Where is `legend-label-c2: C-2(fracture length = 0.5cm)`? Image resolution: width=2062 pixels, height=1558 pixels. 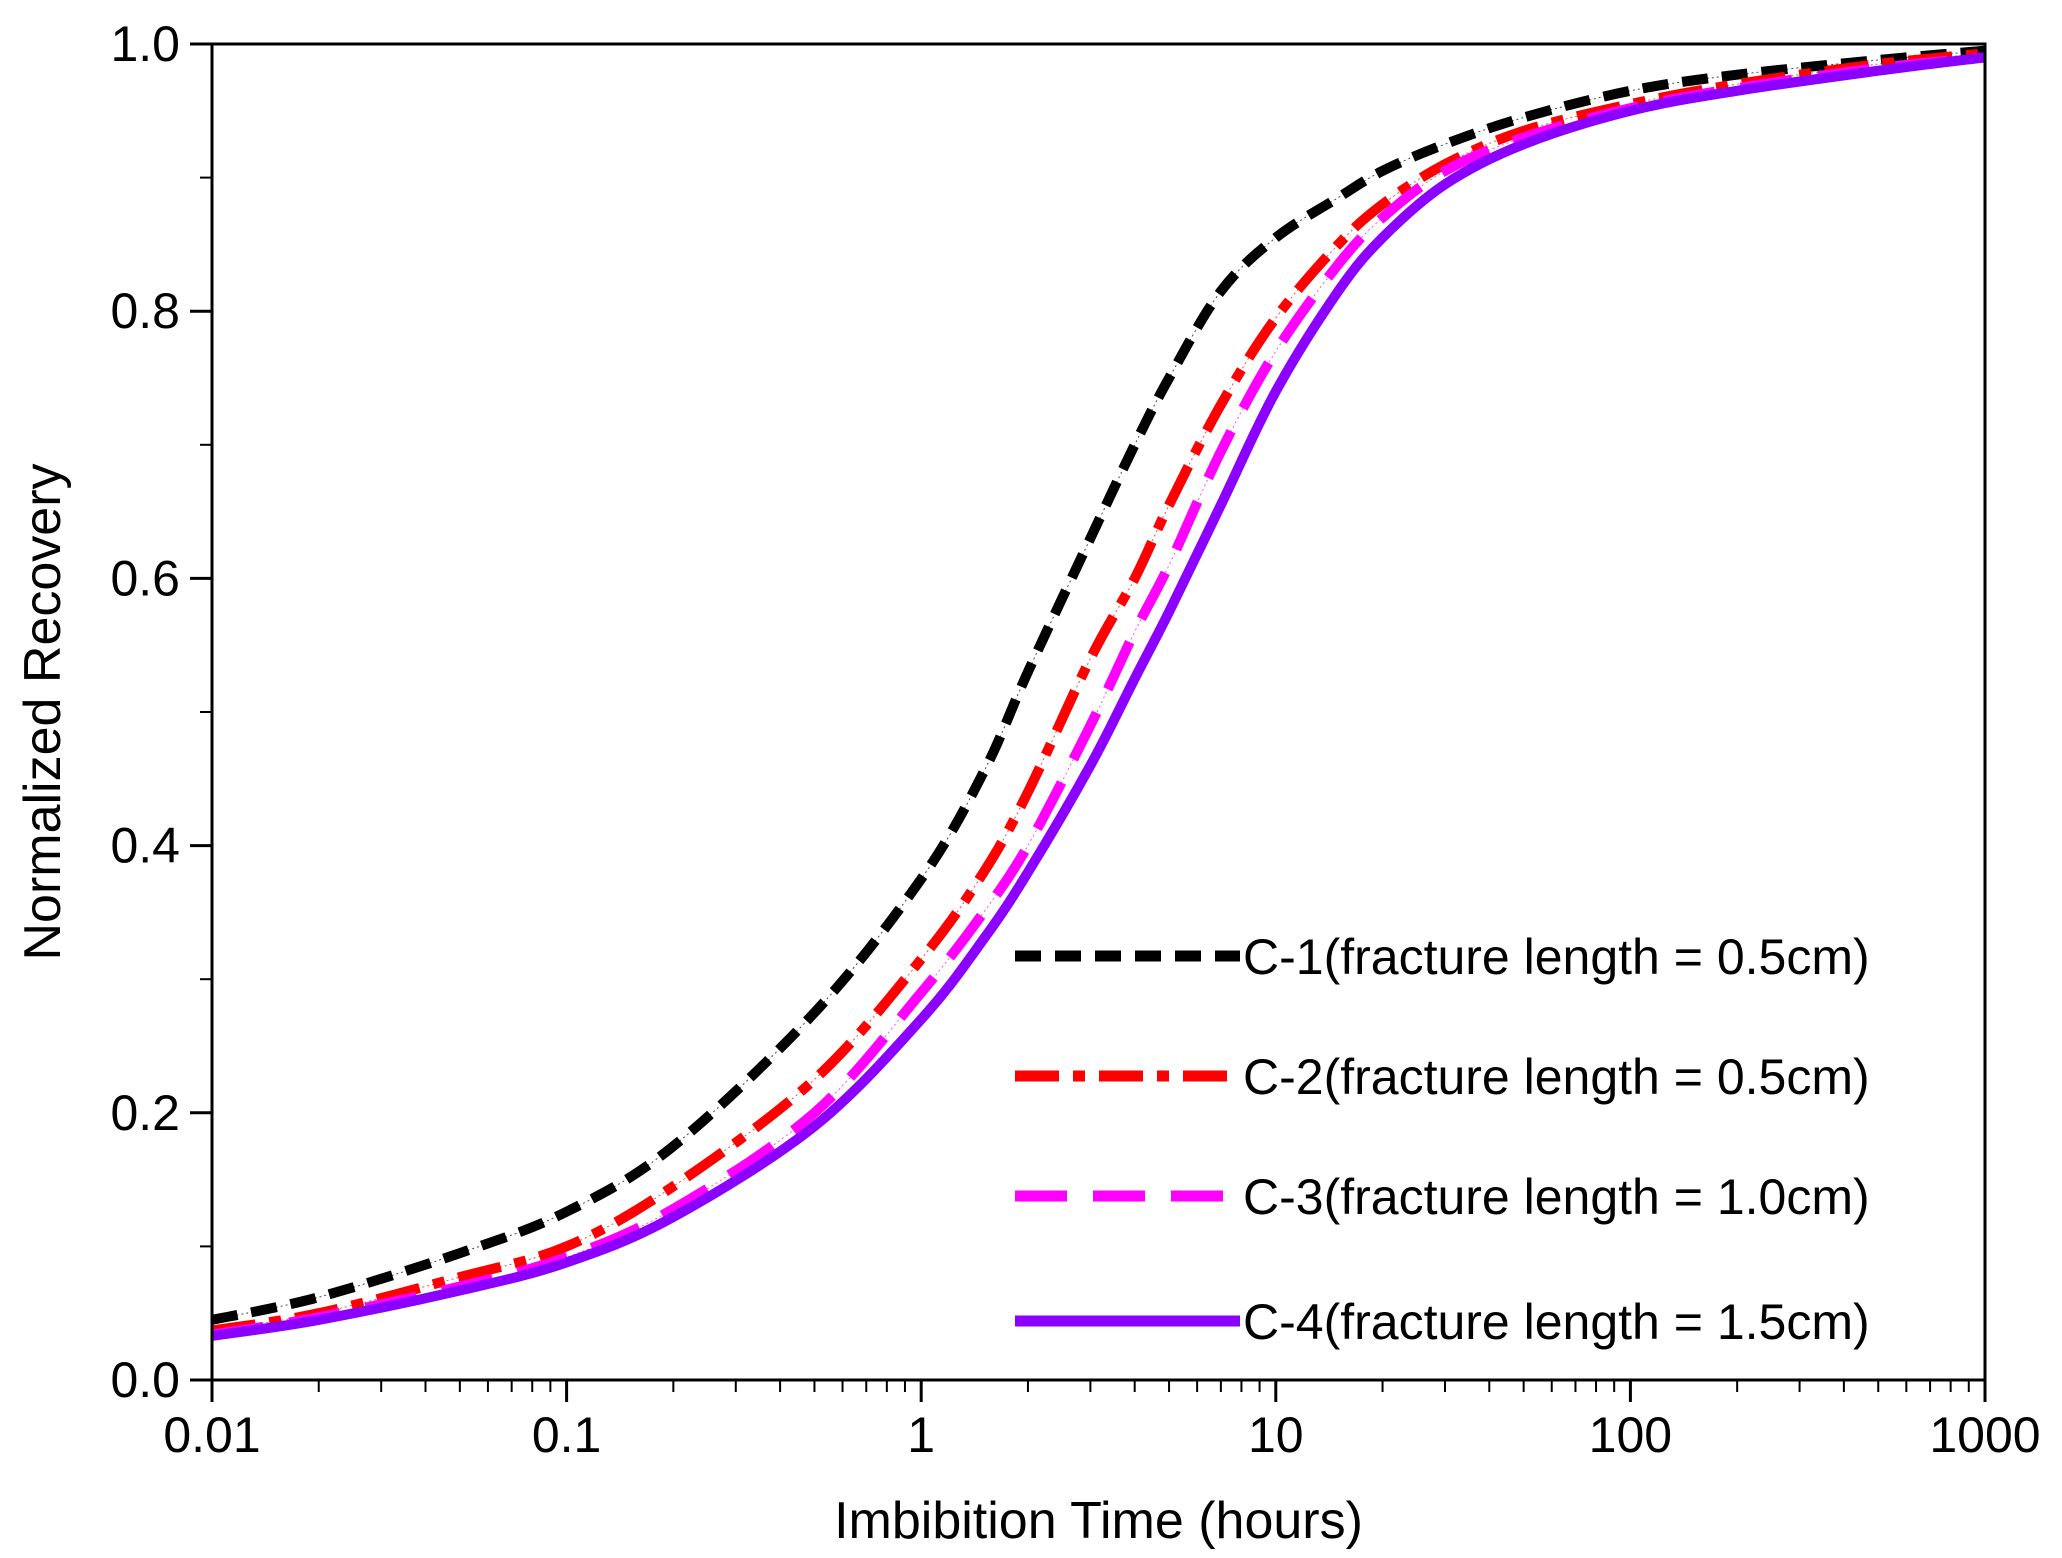 legend-label-c2: C-2(fracture length = 0.5cm) is located at coordinates (1556, 1077).